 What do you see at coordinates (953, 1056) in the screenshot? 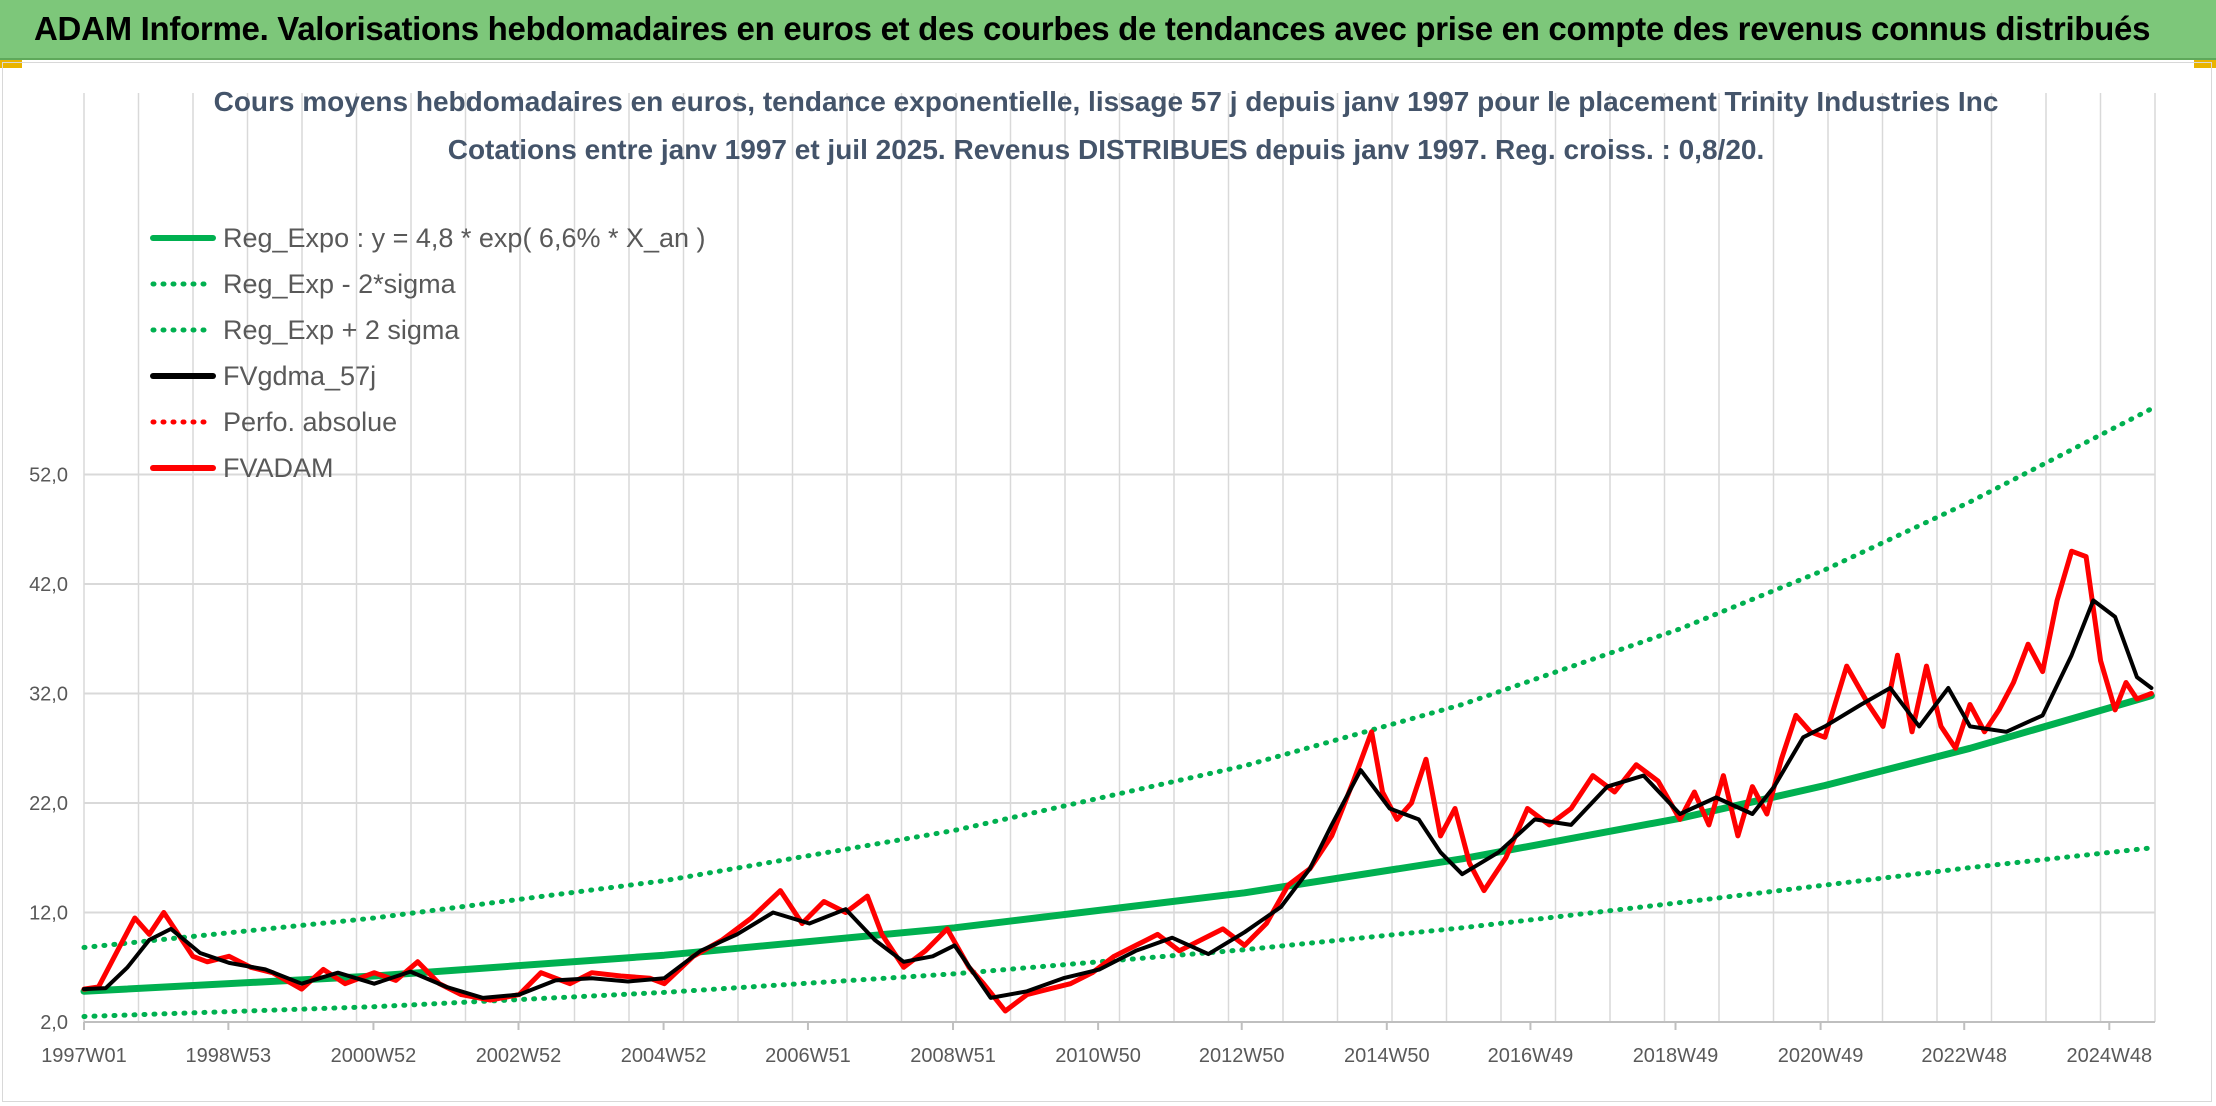
I see `x-tick-label: 2008W51` at bounding box center [953, 1056].